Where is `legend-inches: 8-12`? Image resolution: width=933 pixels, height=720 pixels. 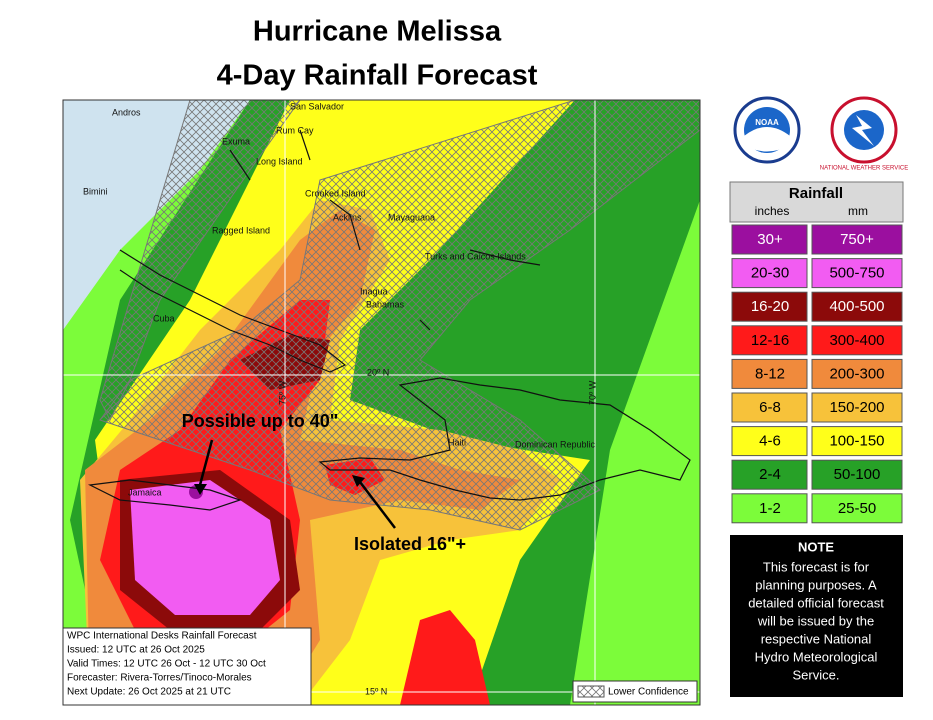
legend-inches: 8-12 is located at coordinates (770, 373).